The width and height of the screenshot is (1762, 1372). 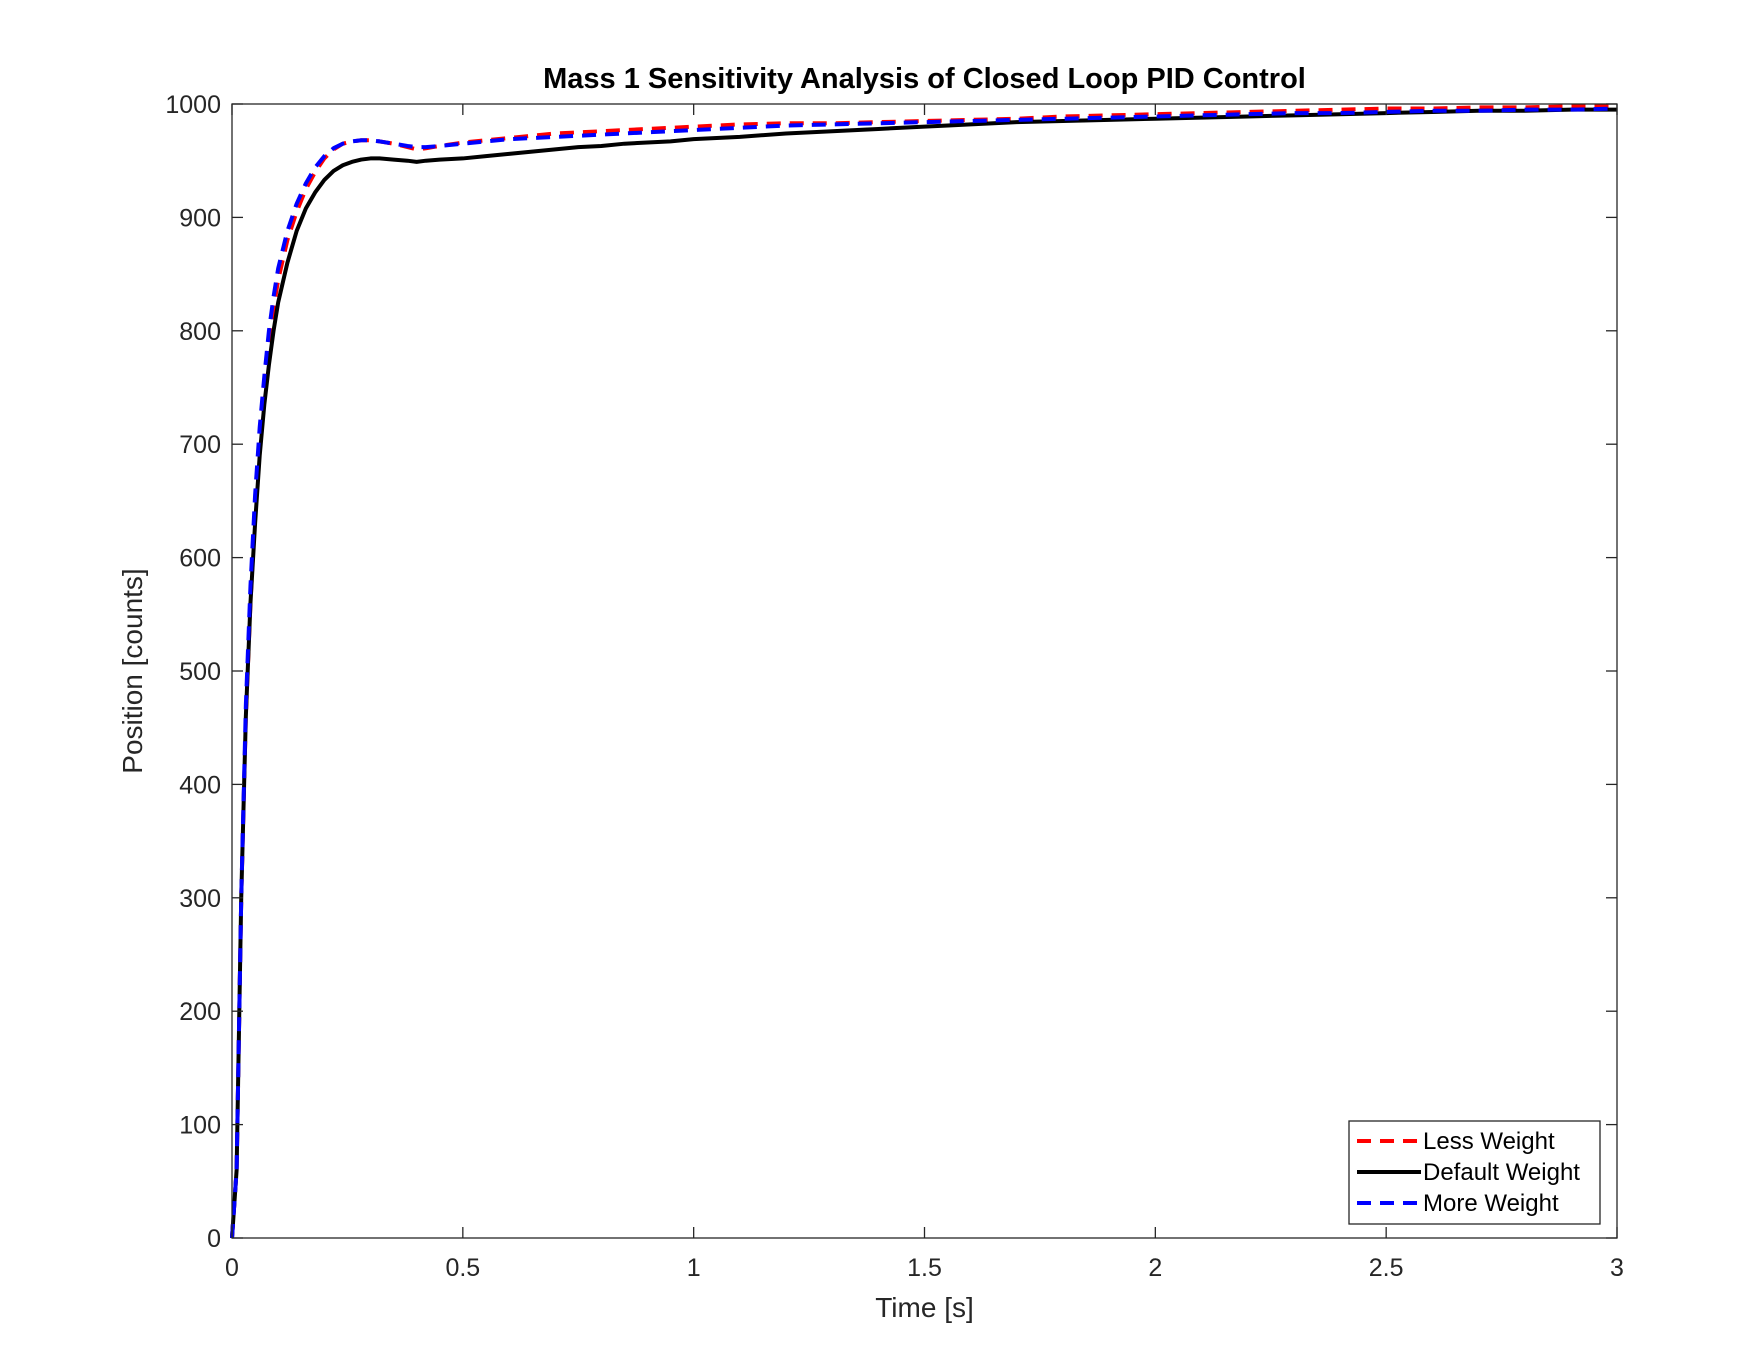 I want to click on y-tick-label: 1000, so click(x=193, y=105).